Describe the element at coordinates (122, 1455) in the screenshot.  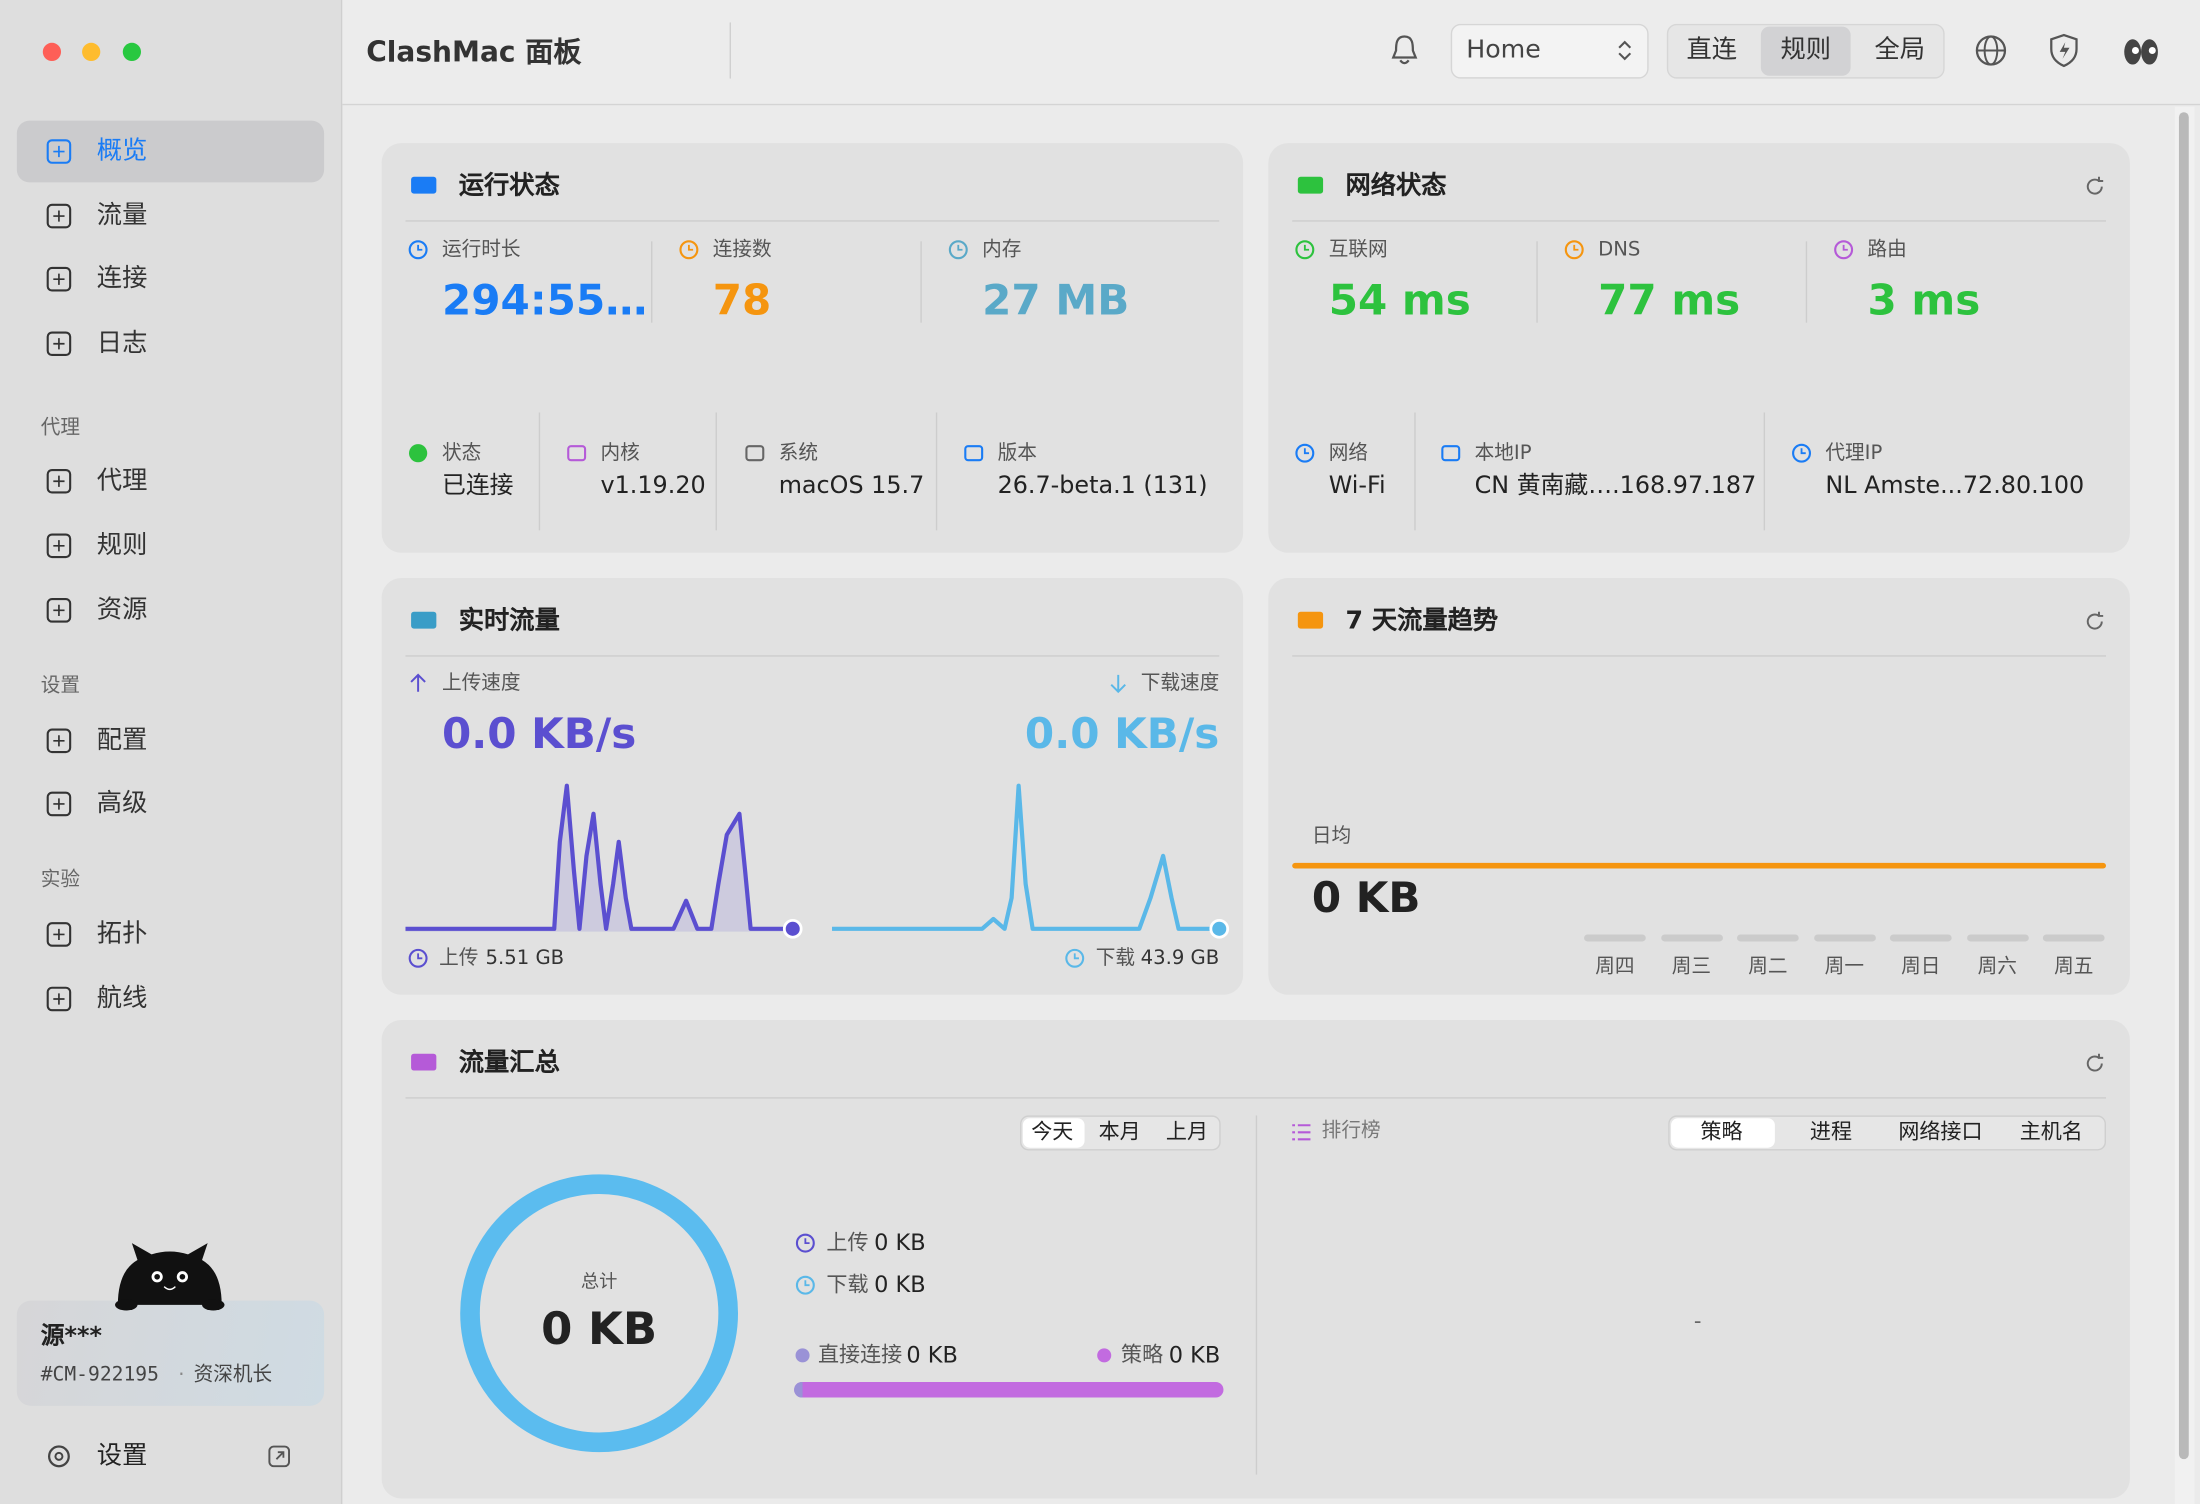
I see `settings-button: 设置` at that location.